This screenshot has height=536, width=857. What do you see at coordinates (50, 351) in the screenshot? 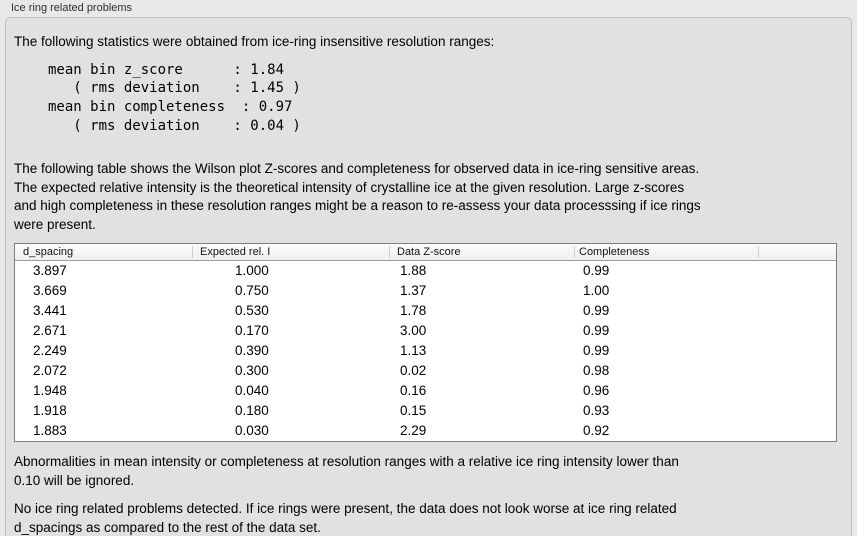
I see `table-cell: 2.249` at bounding box center [50, 351].